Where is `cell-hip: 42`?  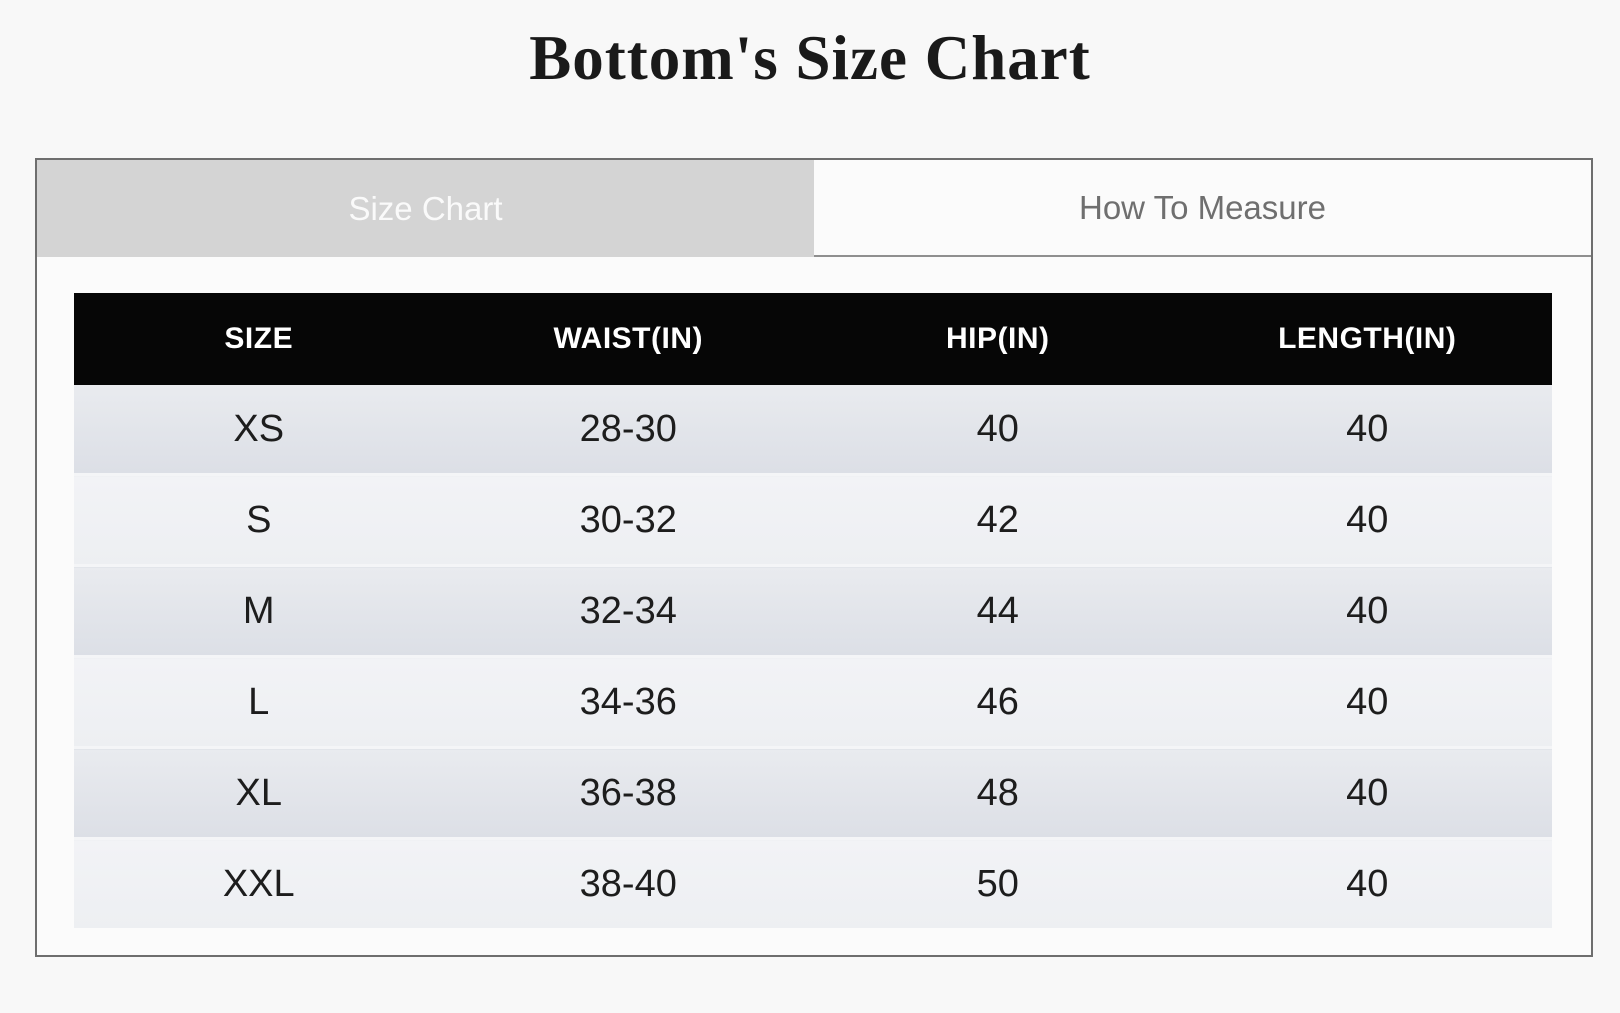
cell-hip: 42 is located at coordinates (998, 519).